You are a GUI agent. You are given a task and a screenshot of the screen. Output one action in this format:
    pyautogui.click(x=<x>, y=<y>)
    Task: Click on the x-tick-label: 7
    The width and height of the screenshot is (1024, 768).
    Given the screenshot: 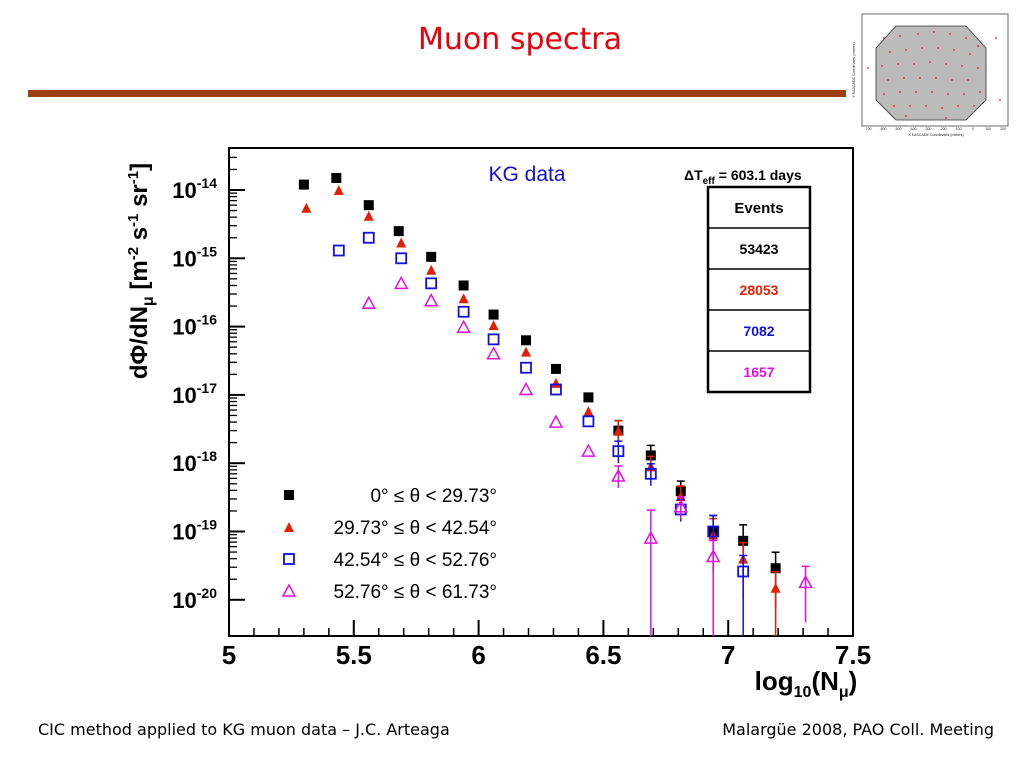 What is the action you would take?
    pyautogui.click(x=728, y=655)
    